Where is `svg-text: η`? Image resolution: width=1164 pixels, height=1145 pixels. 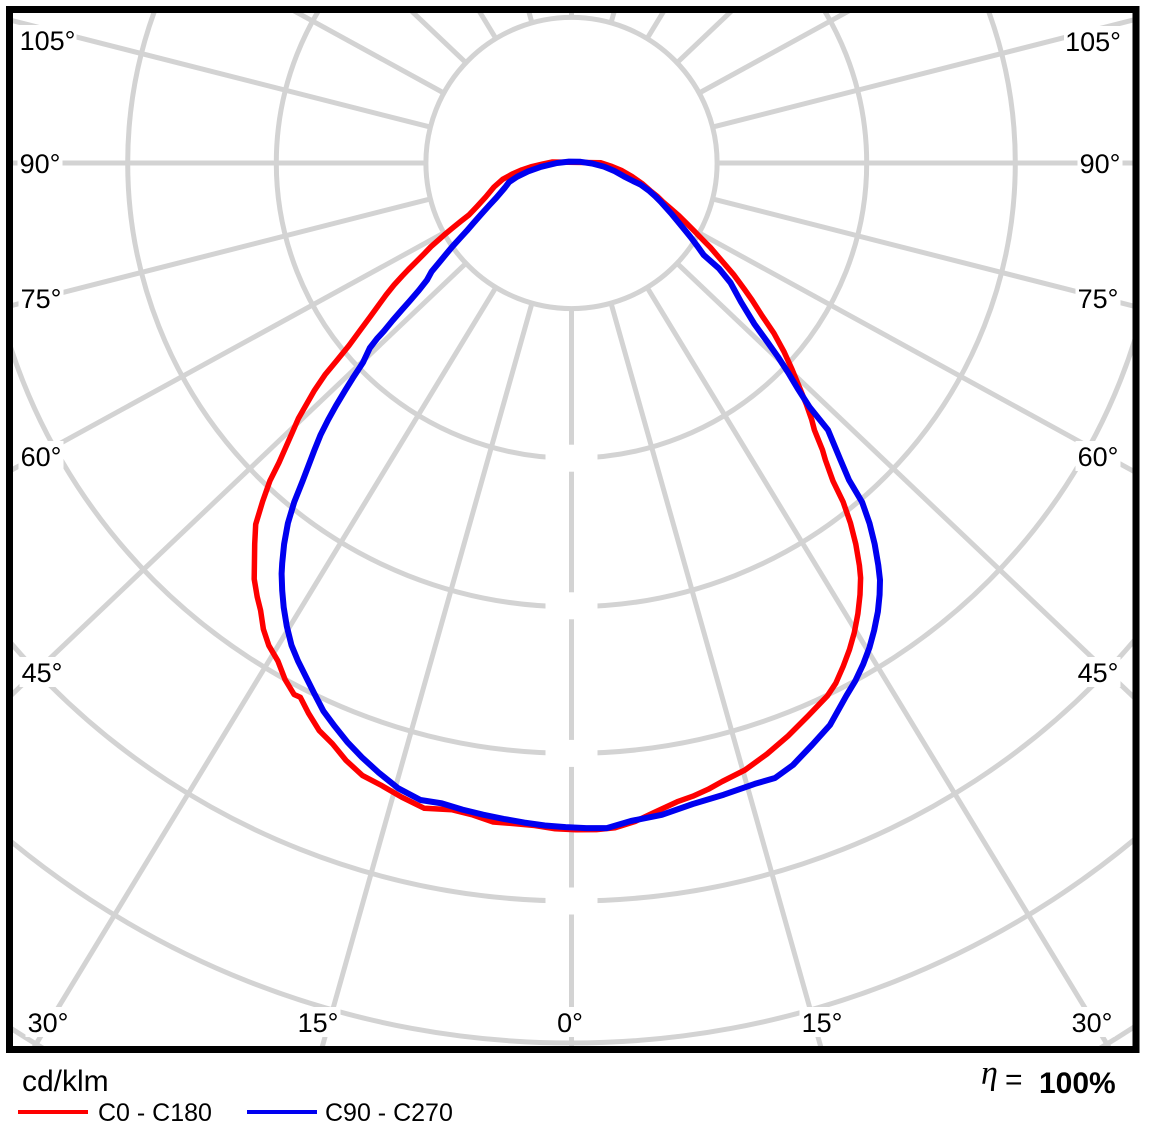 svg-text: η is located at coordinates (989, 1073).